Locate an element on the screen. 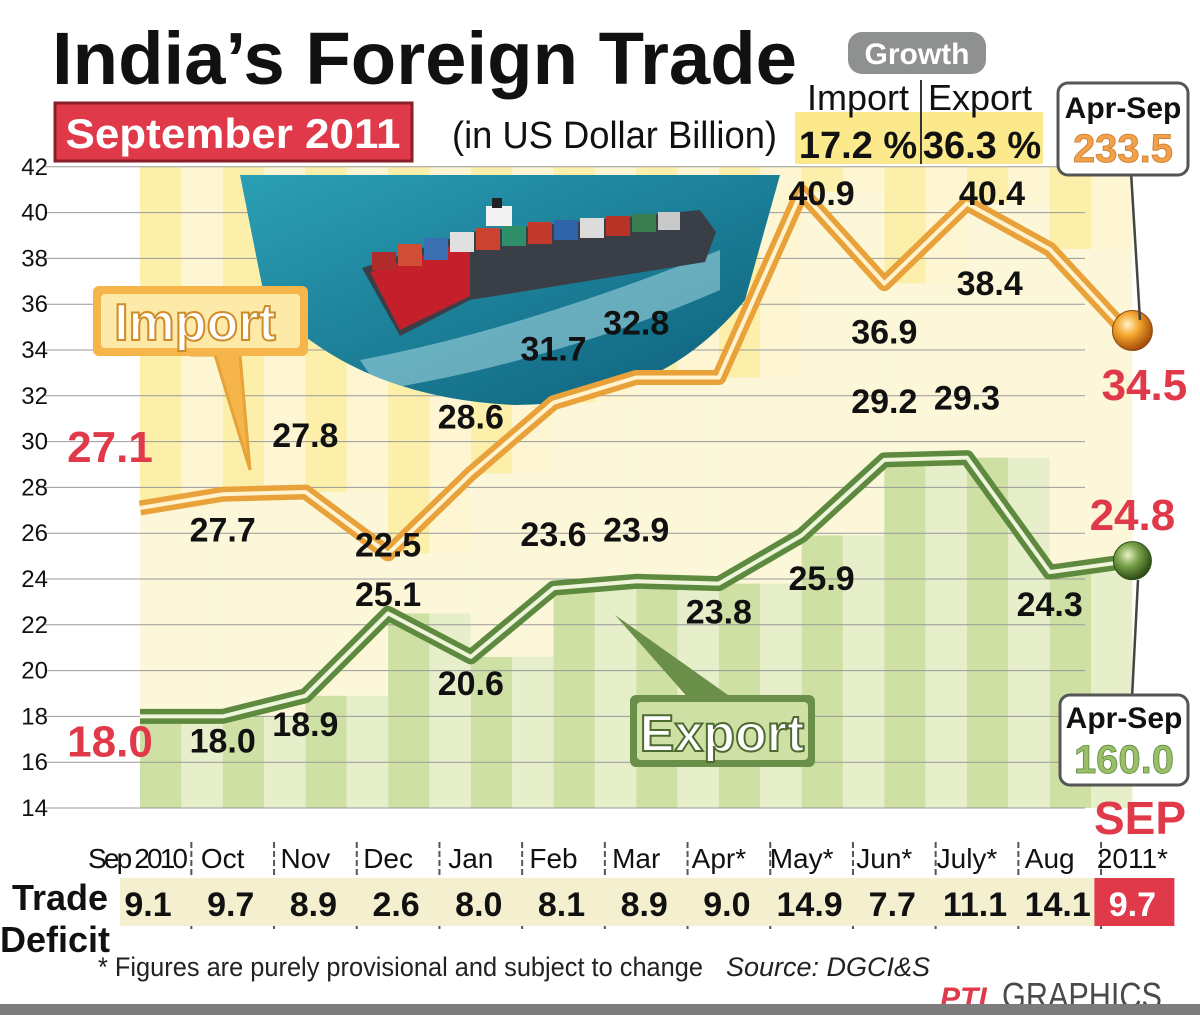  import-total-callout: Apr-Sep 233.5 is located at coordinates (1123, 201).